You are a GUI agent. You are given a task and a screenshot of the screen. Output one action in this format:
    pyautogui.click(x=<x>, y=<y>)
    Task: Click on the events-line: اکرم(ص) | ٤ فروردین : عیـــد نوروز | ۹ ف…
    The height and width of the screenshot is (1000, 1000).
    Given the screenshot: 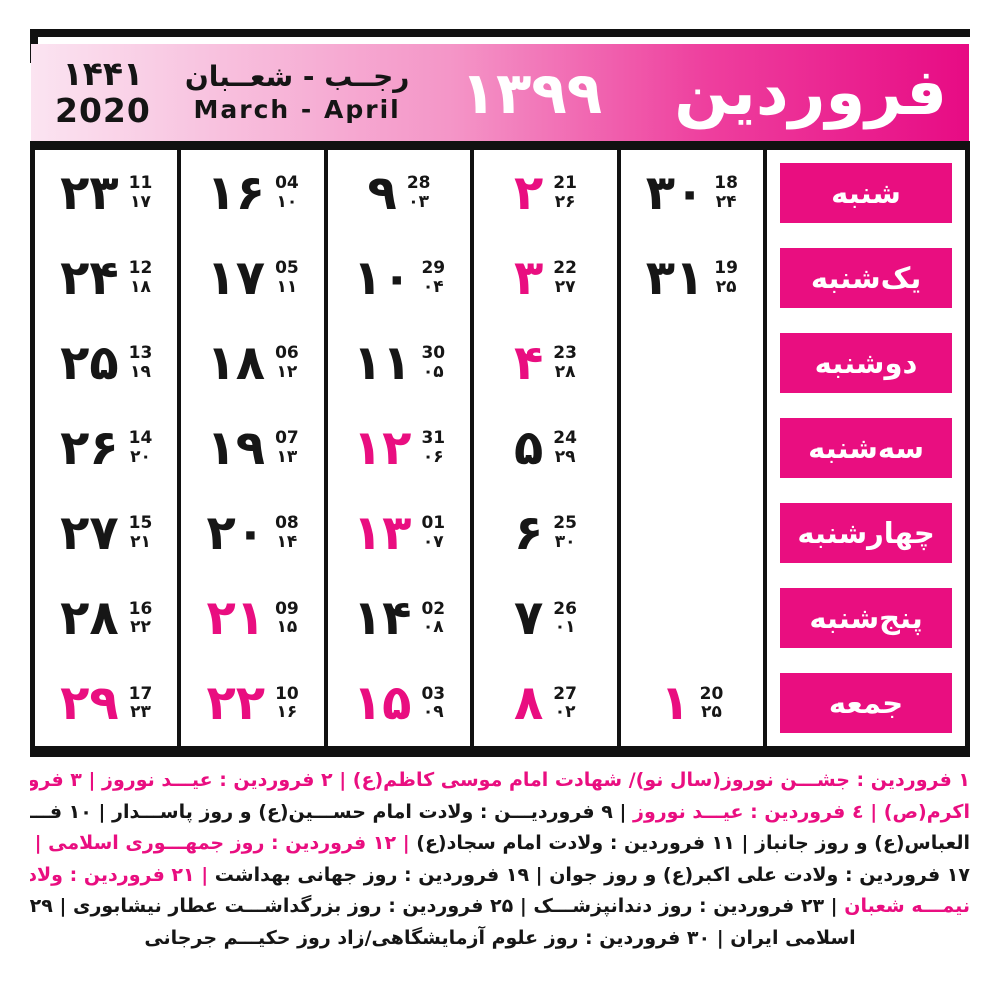 What is the action you would take?
    pyautogui.click(x=500, y=813)
    